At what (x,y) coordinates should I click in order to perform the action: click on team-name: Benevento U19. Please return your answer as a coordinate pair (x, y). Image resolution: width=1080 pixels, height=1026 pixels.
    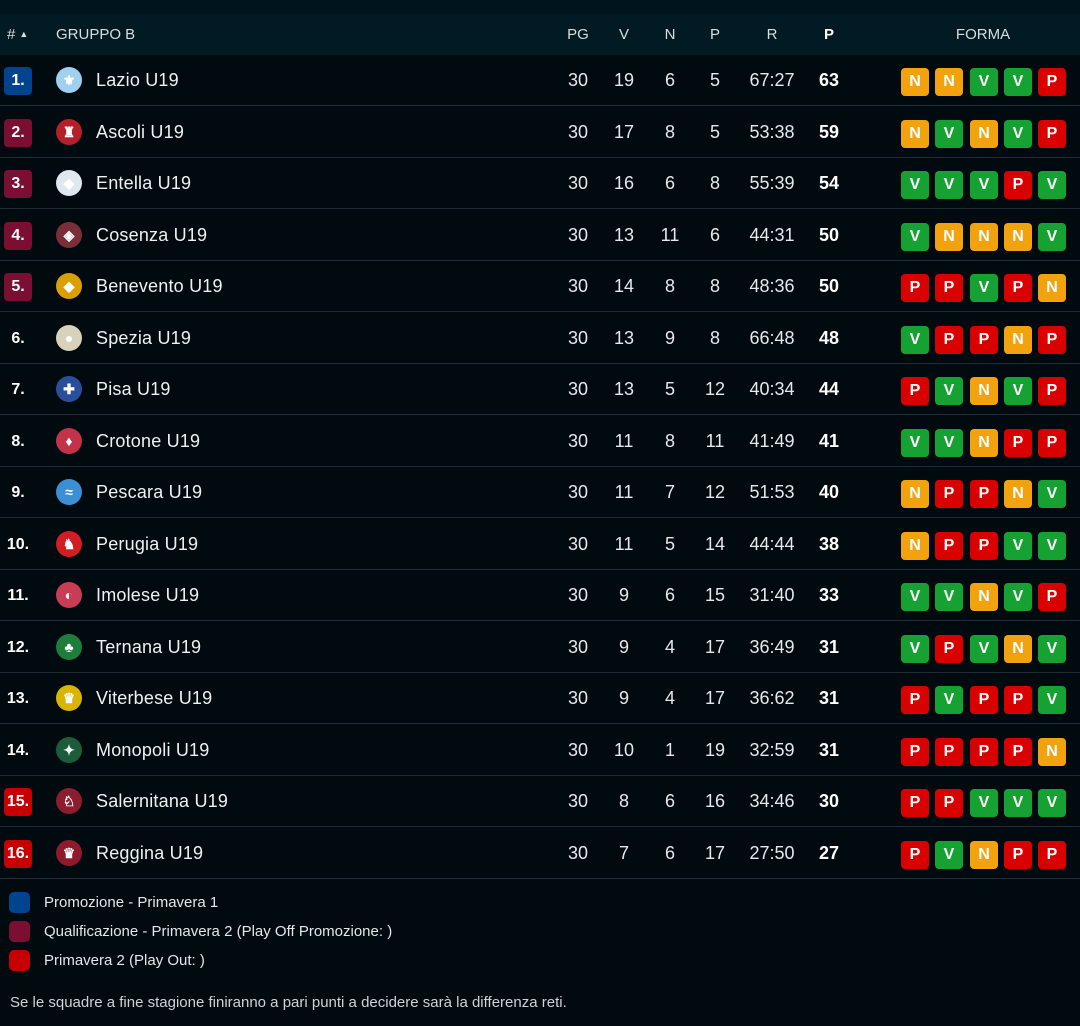
    Looking at the image, I should click on (159, 286).